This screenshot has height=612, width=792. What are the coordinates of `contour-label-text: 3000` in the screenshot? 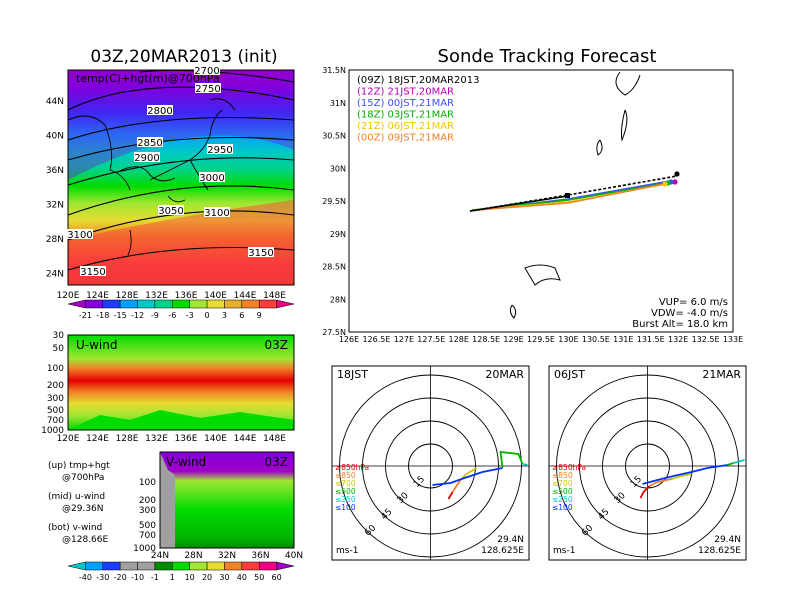 It's located at (211, 178).